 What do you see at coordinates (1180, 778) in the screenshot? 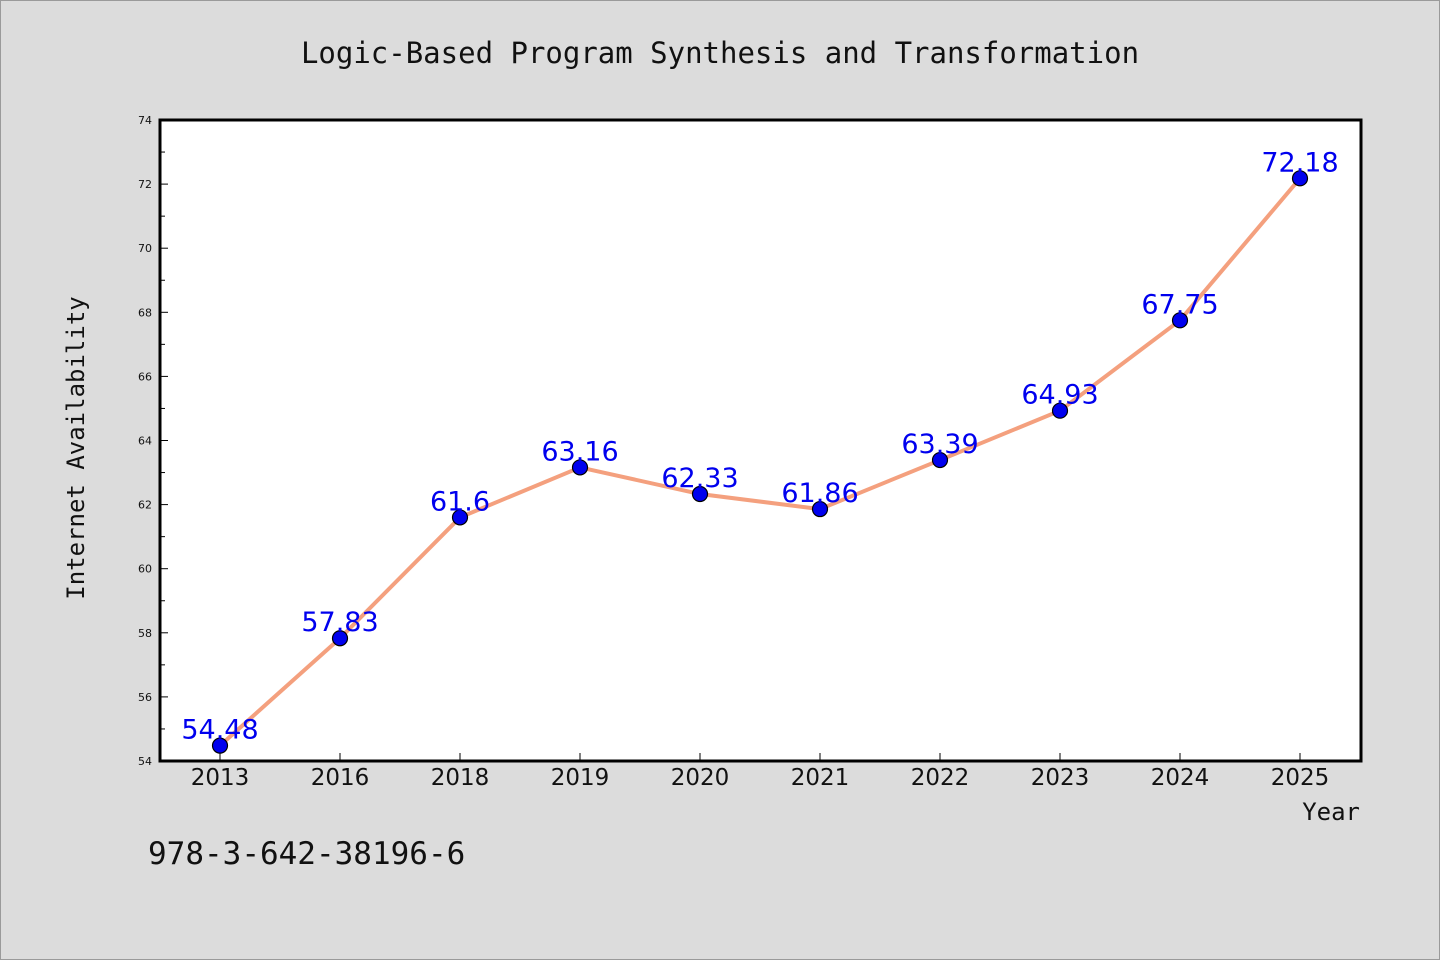
I see `x-tick-label: 2024` at bounding box center [1180, 778].